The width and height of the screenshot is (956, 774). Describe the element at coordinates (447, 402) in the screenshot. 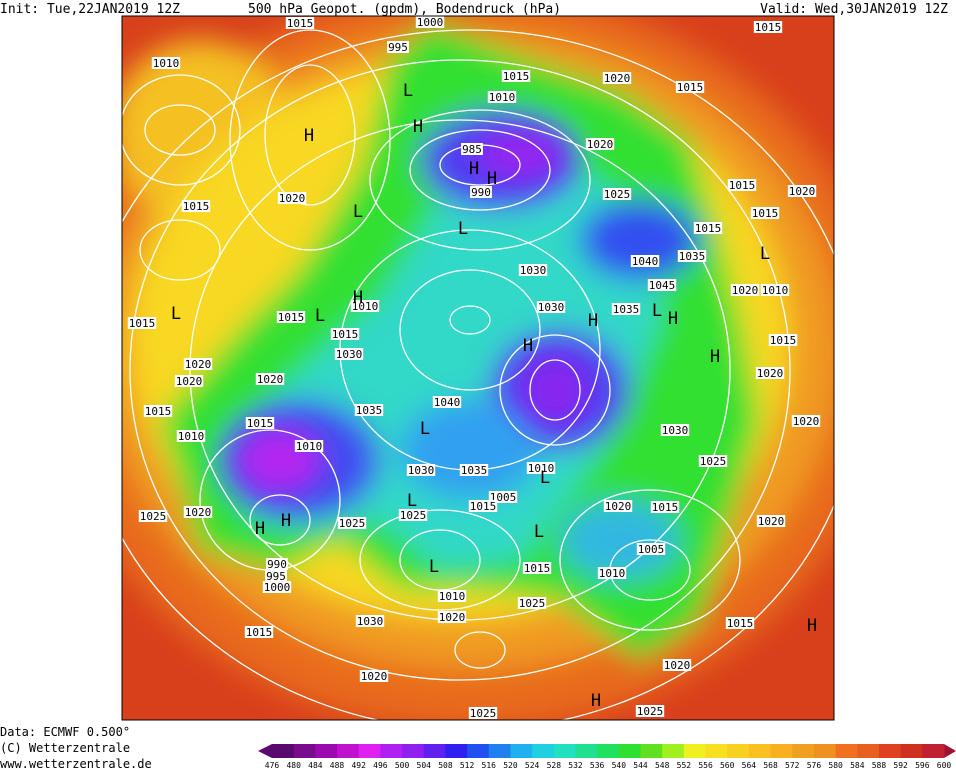

I see `pressure-label-text: 1040` at that location.